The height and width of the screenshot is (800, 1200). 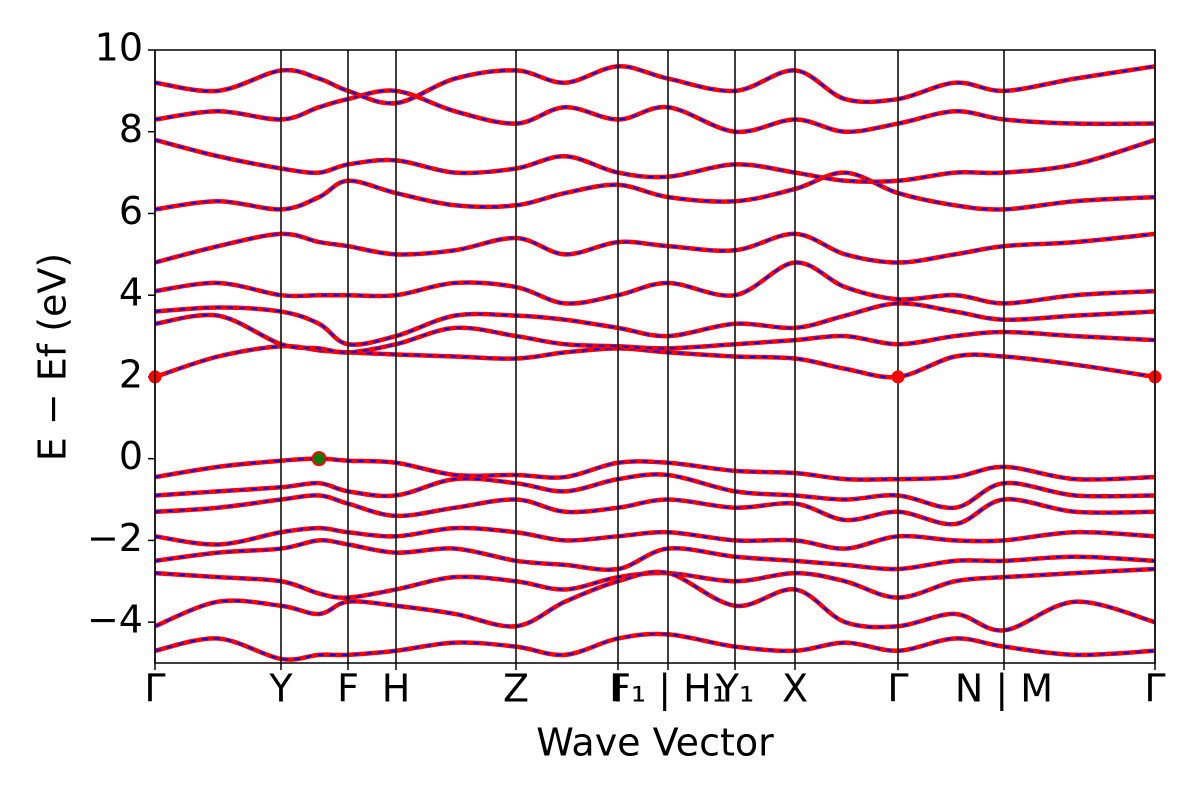 I want to click on cbm-point, so click(x=898, y=377).